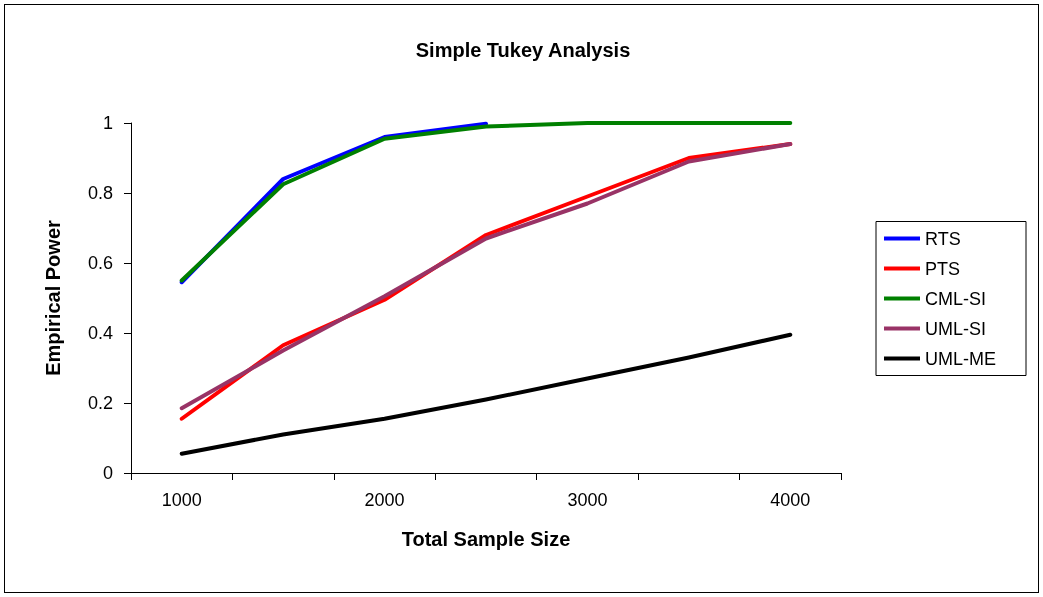 The image size is (1043, 597). I want to click on y-tick-label: 0.4, so click(100, 333).